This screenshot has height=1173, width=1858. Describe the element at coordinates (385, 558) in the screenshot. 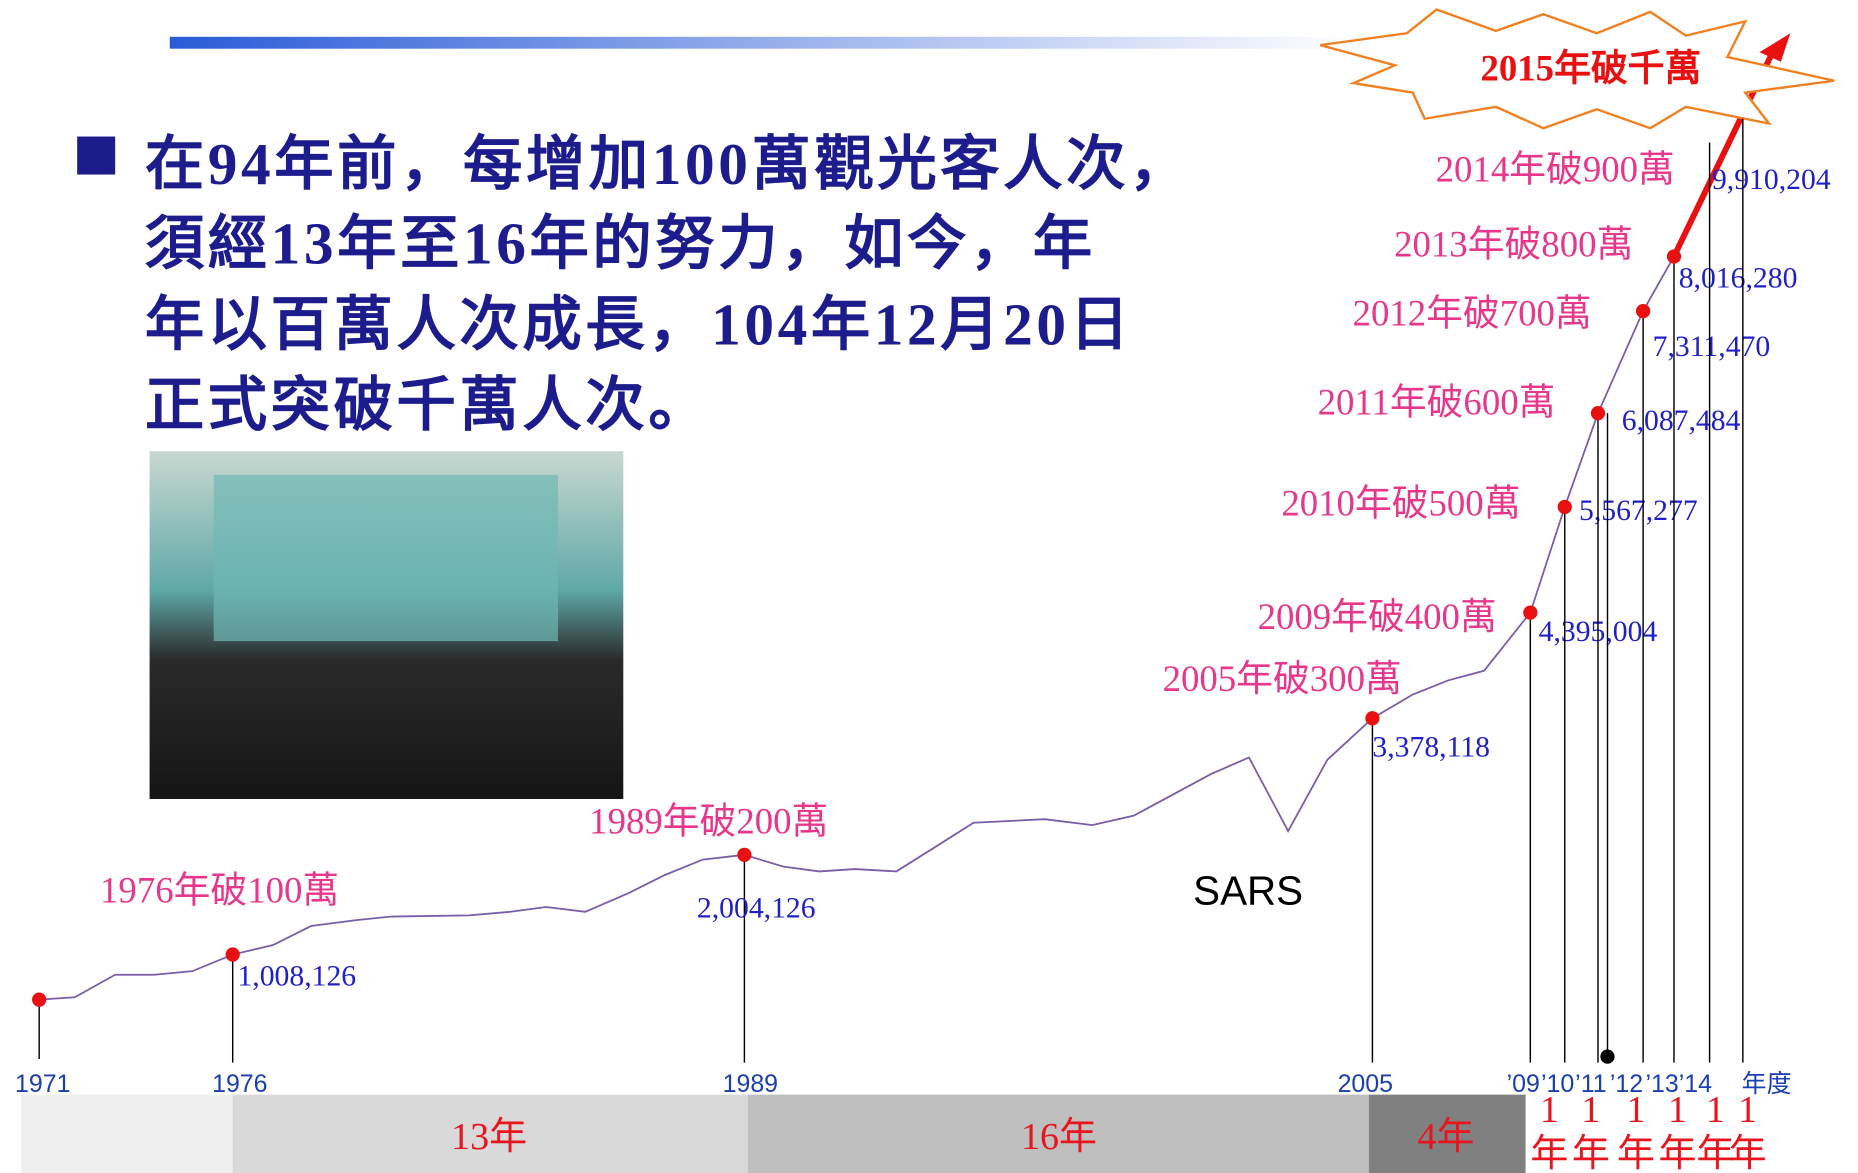

I see `photo-screen` at that location.